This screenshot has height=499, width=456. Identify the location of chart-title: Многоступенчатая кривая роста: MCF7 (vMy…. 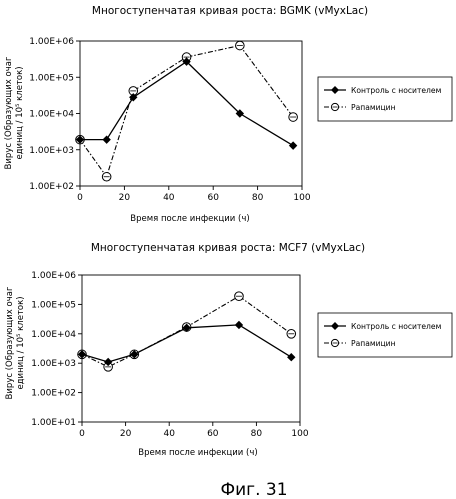
(228, 248).